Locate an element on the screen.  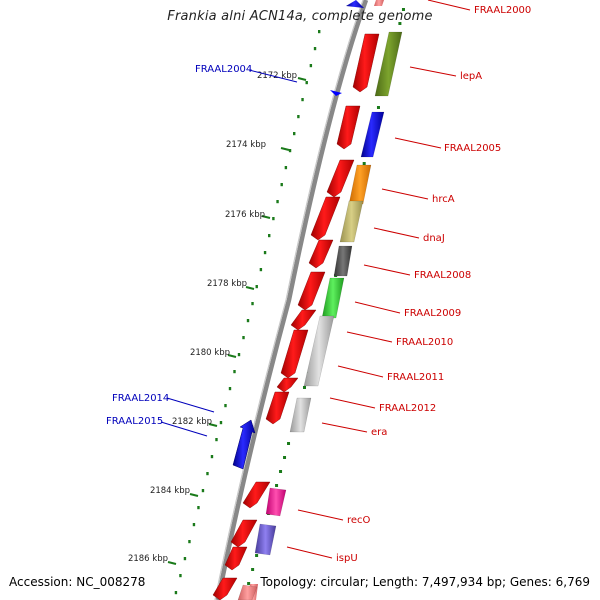
gene-label-fraal2004: FRAAL2004 is located at coordinates (223, 69).